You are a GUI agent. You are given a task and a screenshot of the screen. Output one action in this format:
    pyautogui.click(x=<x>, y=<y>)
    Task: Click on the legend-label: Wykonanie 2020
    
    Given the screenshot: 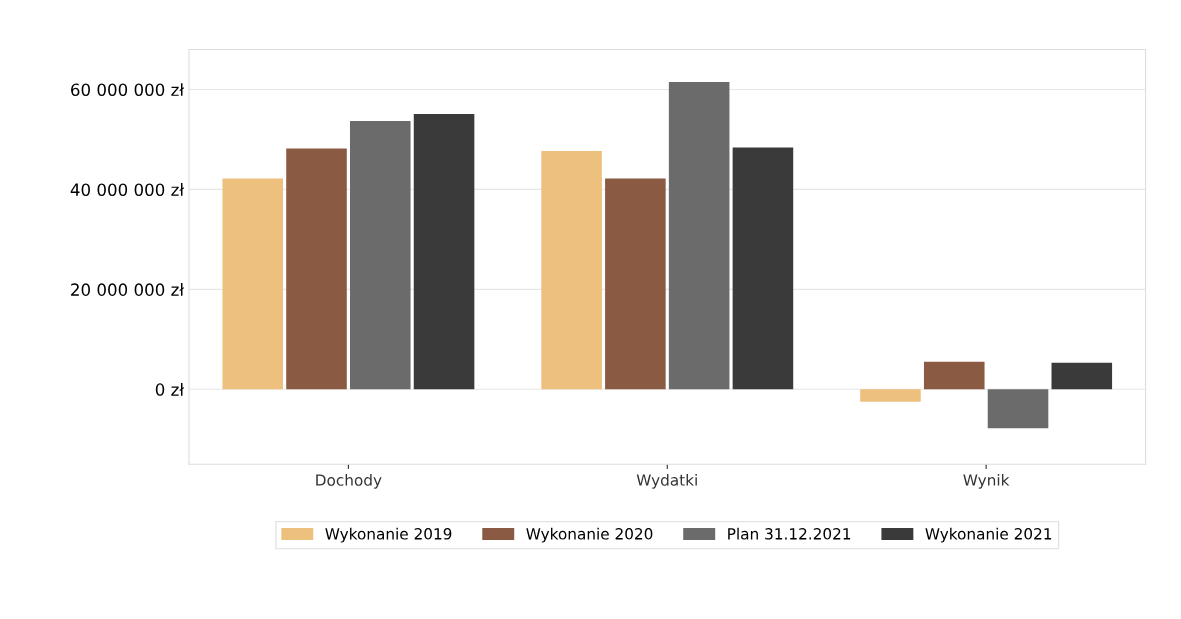 What is the action you would take?
    pyautogui.click(x=589, y=535)
    